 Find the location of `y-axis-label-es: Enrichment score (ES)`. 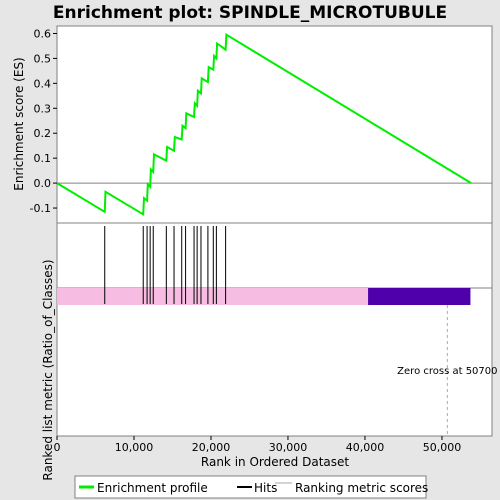

y-axis-label-es: Enrichment score (ES) is located at coordinates (19, 123).